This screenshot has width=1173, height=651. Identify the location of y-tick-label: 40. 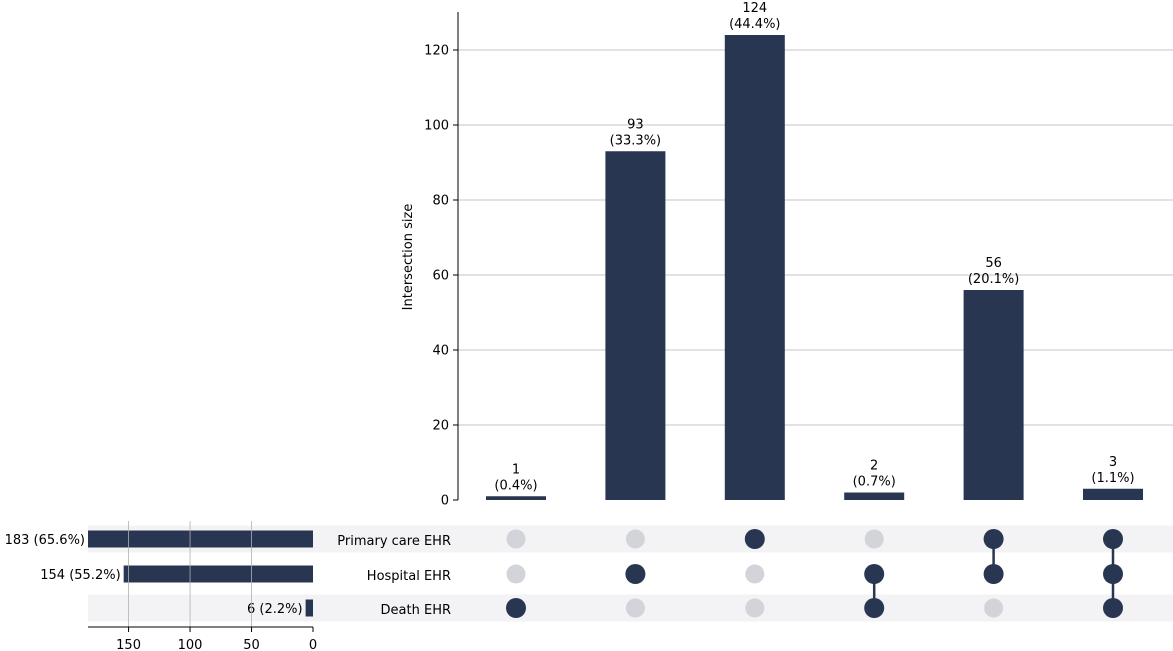
(440, 351).